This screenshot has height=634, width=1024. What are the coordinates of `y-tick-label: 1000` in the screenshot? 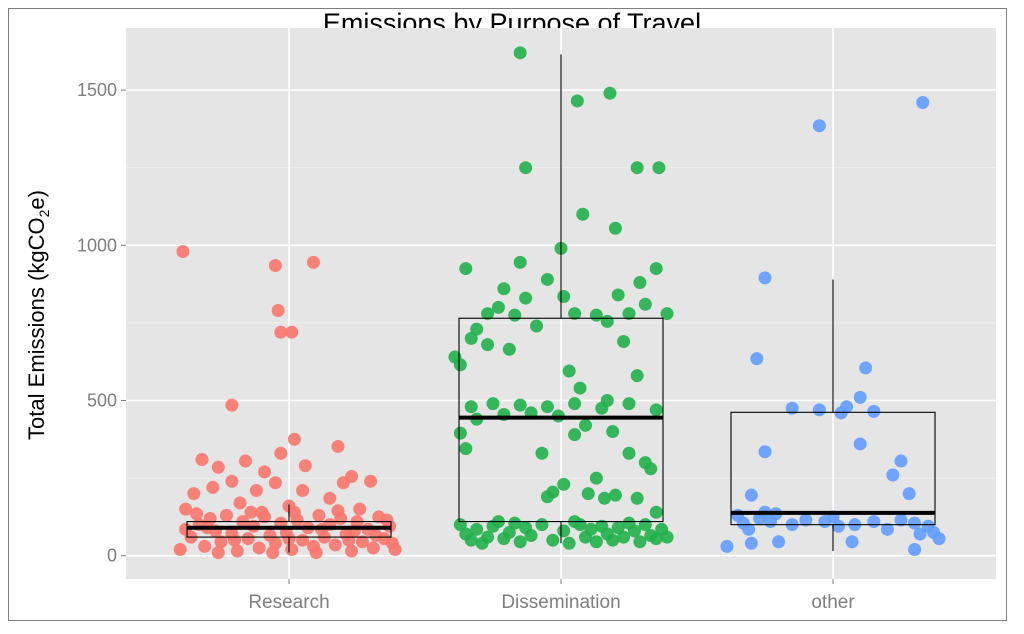 It's located at (97, 245).